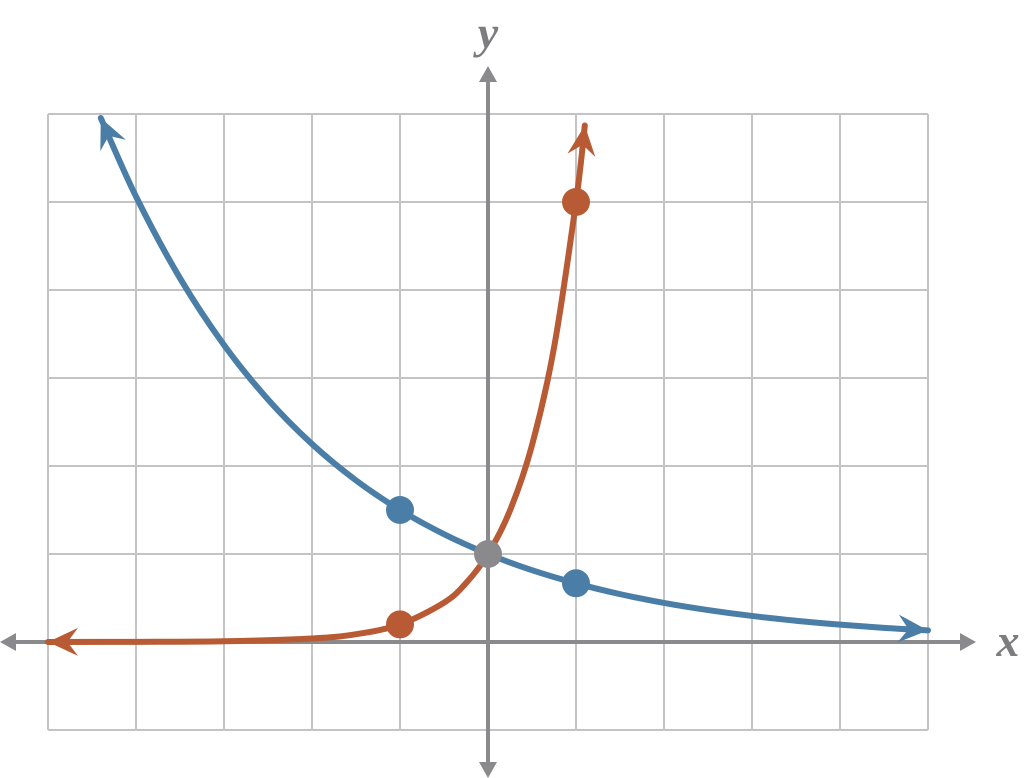 The image size is (1024, 778). Describe the element at coordinates (486, 32) in the screenshot. I see `y-axis-label: y` at that location.